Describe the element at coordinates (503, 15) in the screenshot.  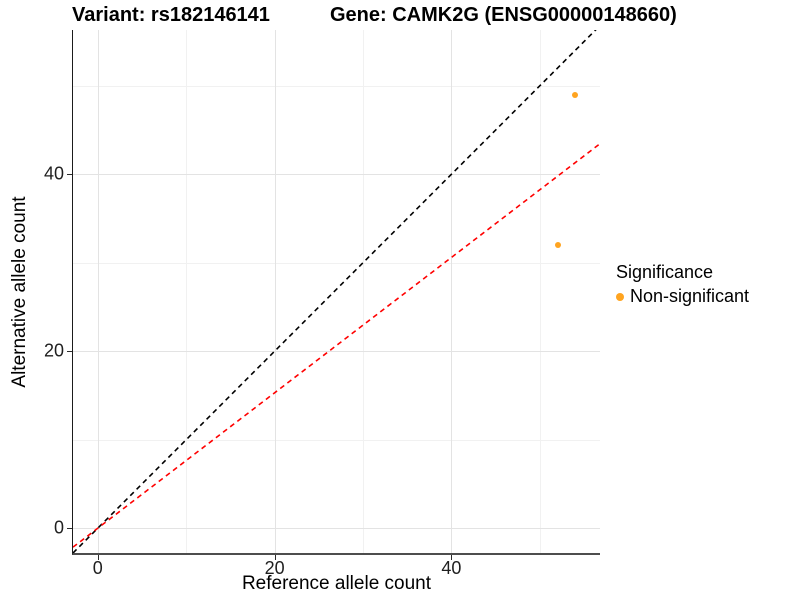
I see `plot-title-gene: Gene: CAMK2G (ENSG00000148660)` at that location.